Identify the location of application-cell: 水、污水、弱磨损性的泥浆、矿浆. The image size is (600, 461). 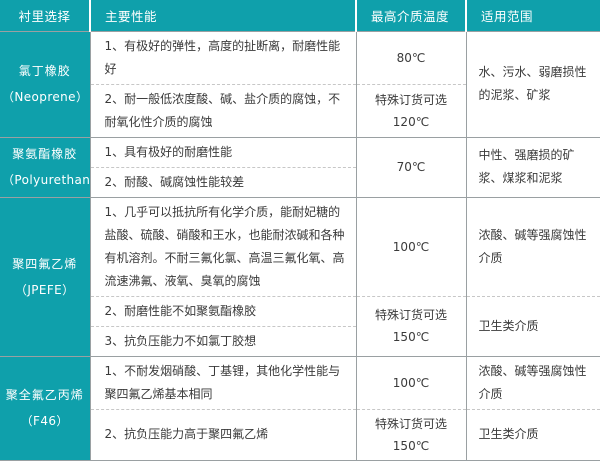
(532, 84).